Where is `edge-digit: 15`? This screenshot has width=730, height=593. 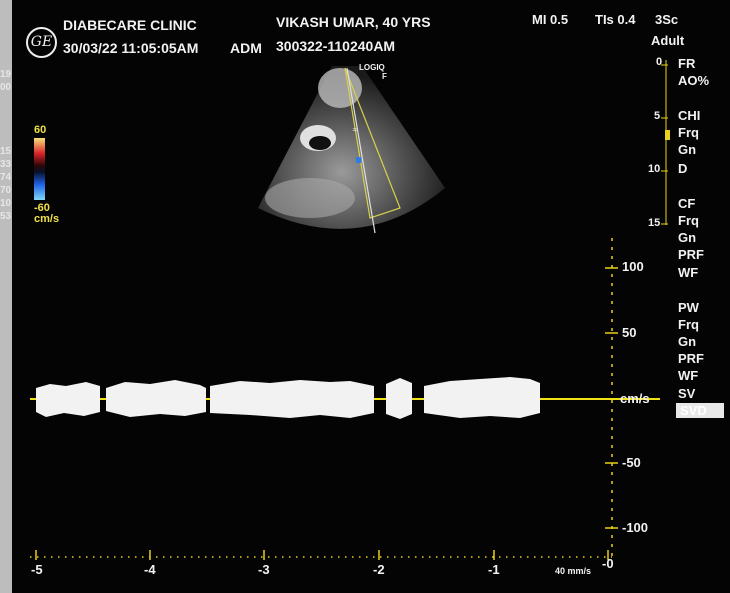
edge-digit: 15 is located at coordinates (6, 151).